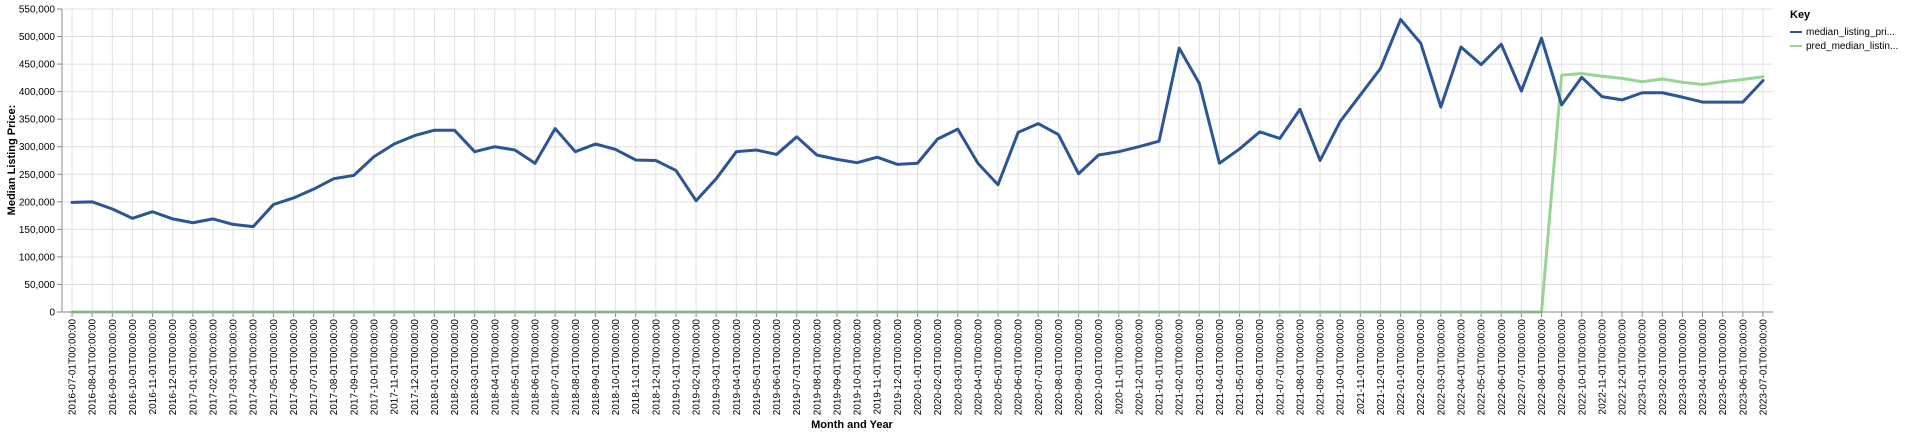 Image resolution: width=1920 pixels, height=434 pixels. I want to click on x-tick-label: 2023-06-01T00:00:00, so click(1743, 367).